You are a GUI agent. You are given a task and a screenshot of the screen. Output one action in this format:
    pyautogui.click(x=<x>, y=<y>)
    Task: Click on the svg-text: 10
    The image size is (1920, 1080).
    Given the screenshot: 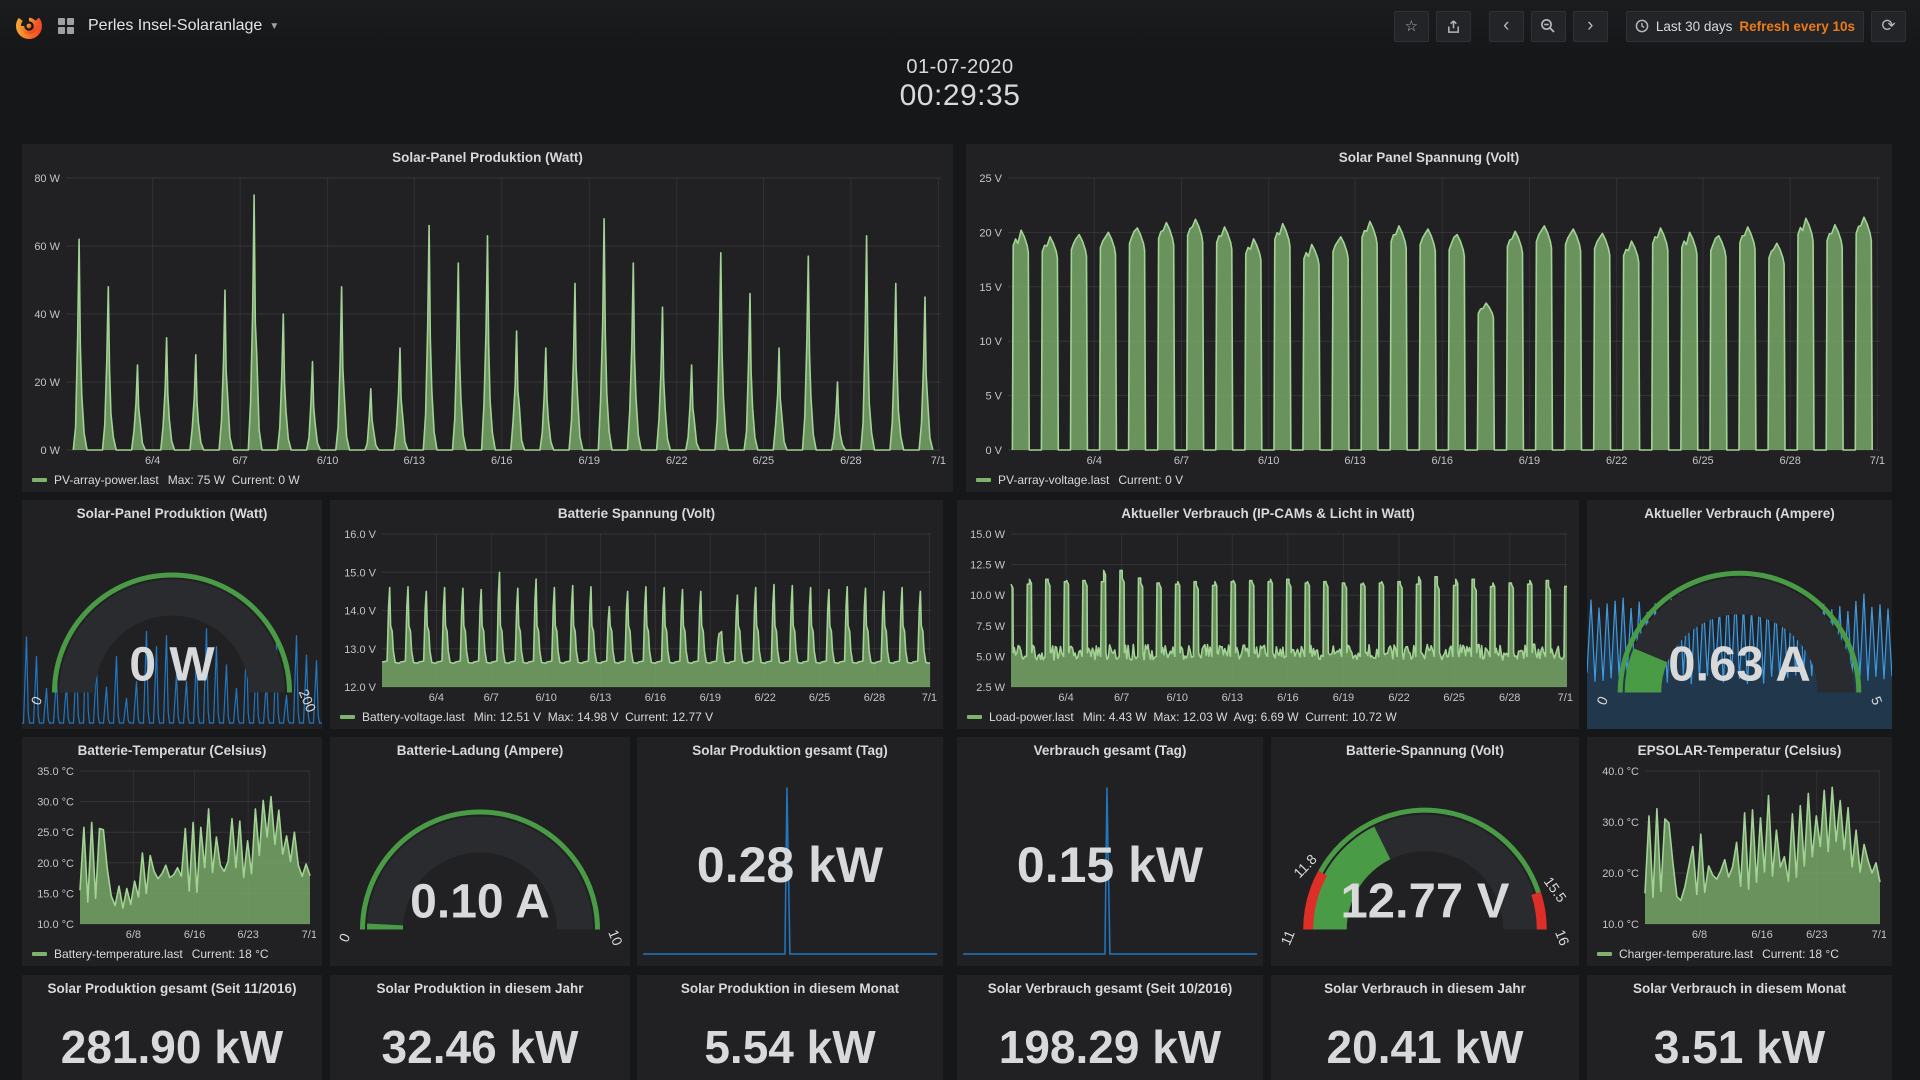 What is the action you would take?
    pyautogui.click(x=615, y=937)
    